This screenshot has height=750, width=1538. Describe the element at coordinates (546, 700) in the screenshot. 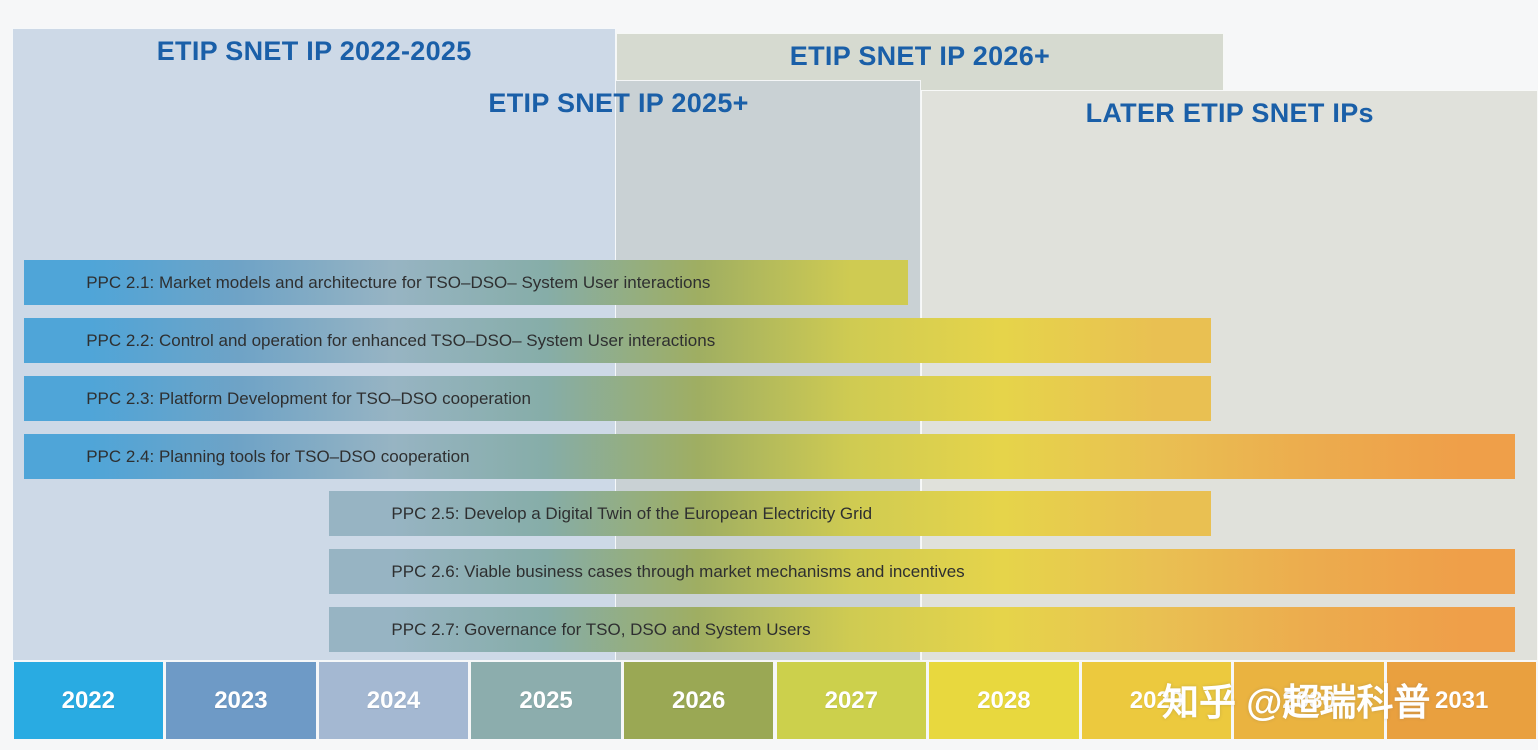

I see `axis-year-2025: 2025` at that location.